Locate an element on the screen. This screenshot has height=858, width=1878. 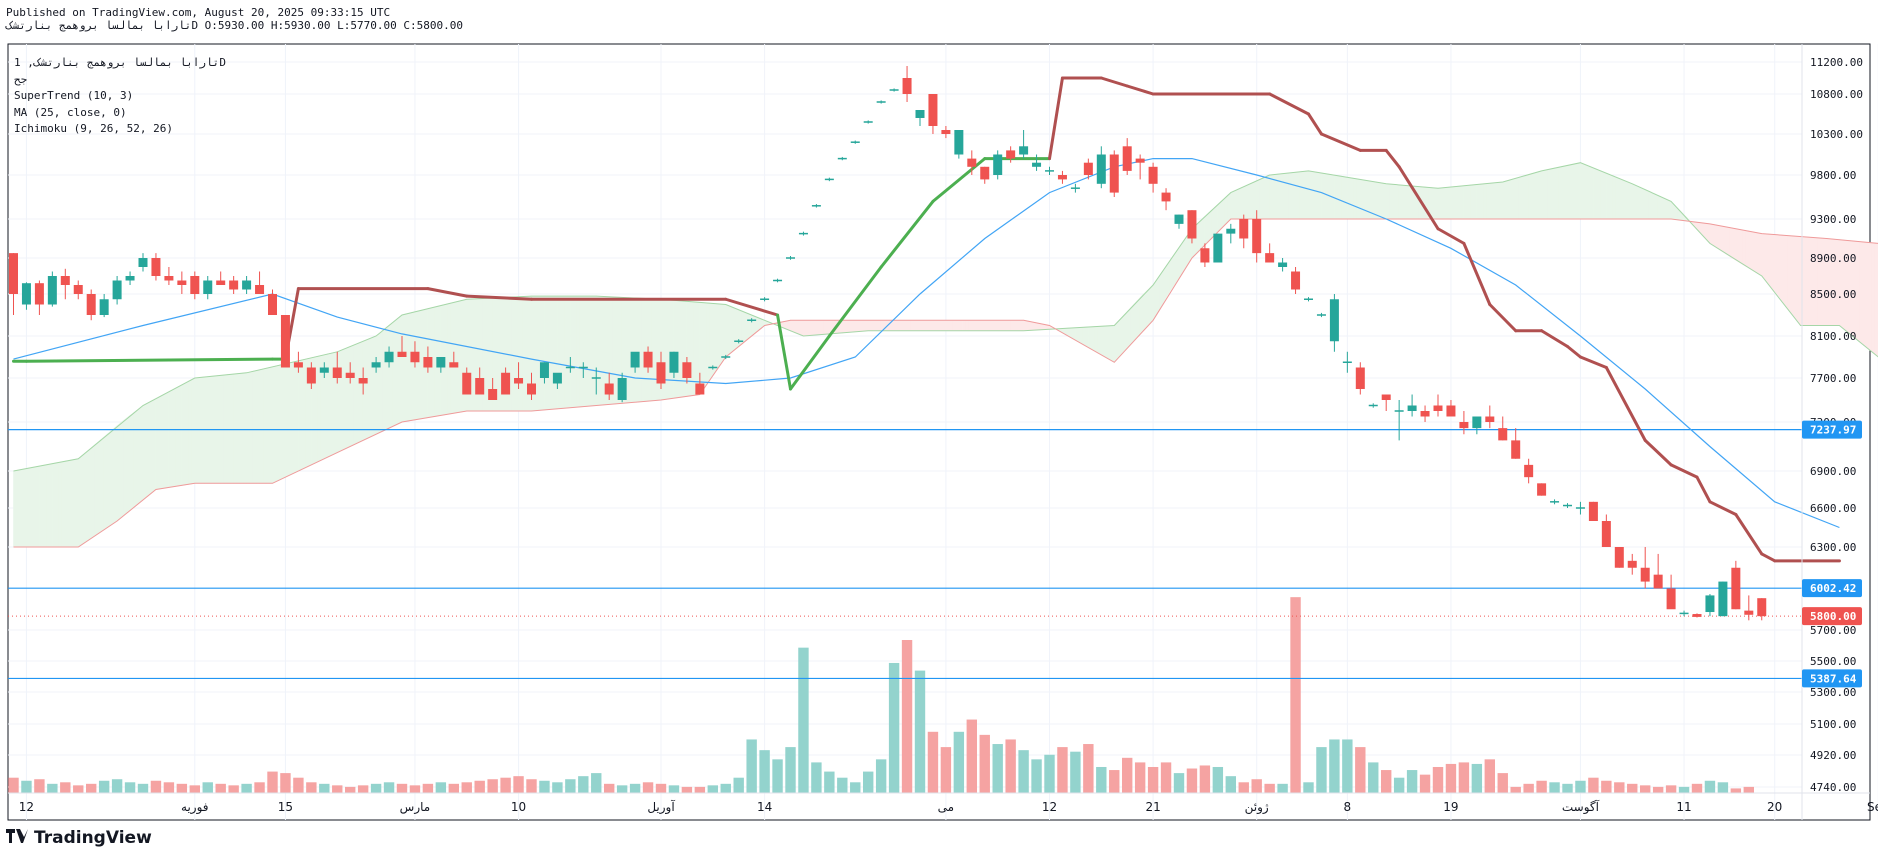
legend-ichimoku: Ichimoku (9, 26, 52, 26) is located at coordinates (93, 129).